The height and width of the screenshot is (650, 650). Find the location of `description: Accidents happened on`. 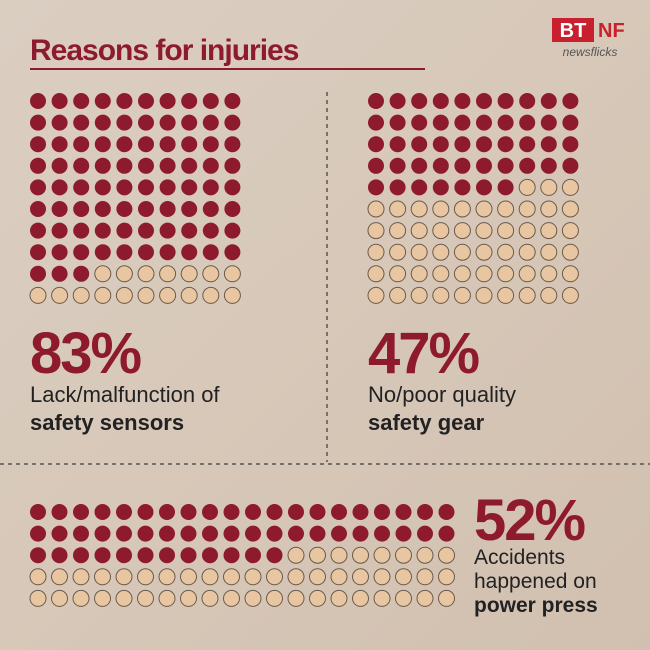

description: Accidents happened on is located at coordinates (535, 569).